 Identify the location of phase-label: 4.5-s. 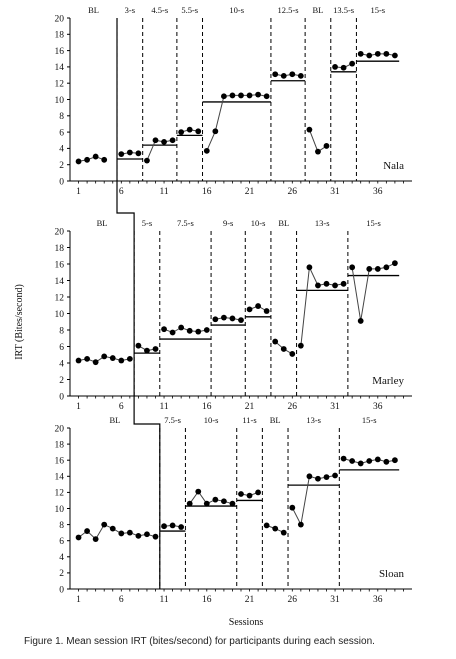
(159, 10).